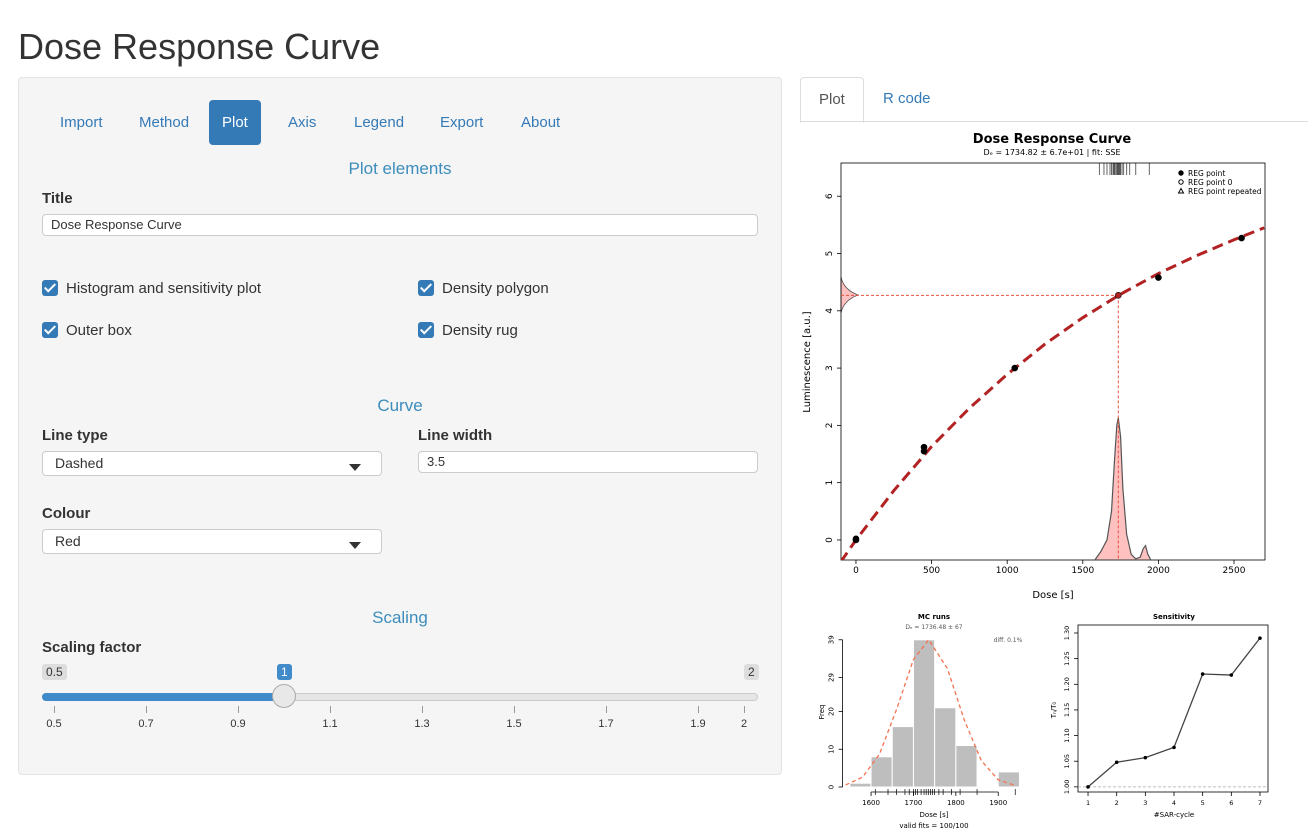 This screenshot has width=1308, height=836. What do you see at coordinates (1067, 684) in the screenshot?
I see `y-tick-label: 1.20` at bounding box center [1067, 684].